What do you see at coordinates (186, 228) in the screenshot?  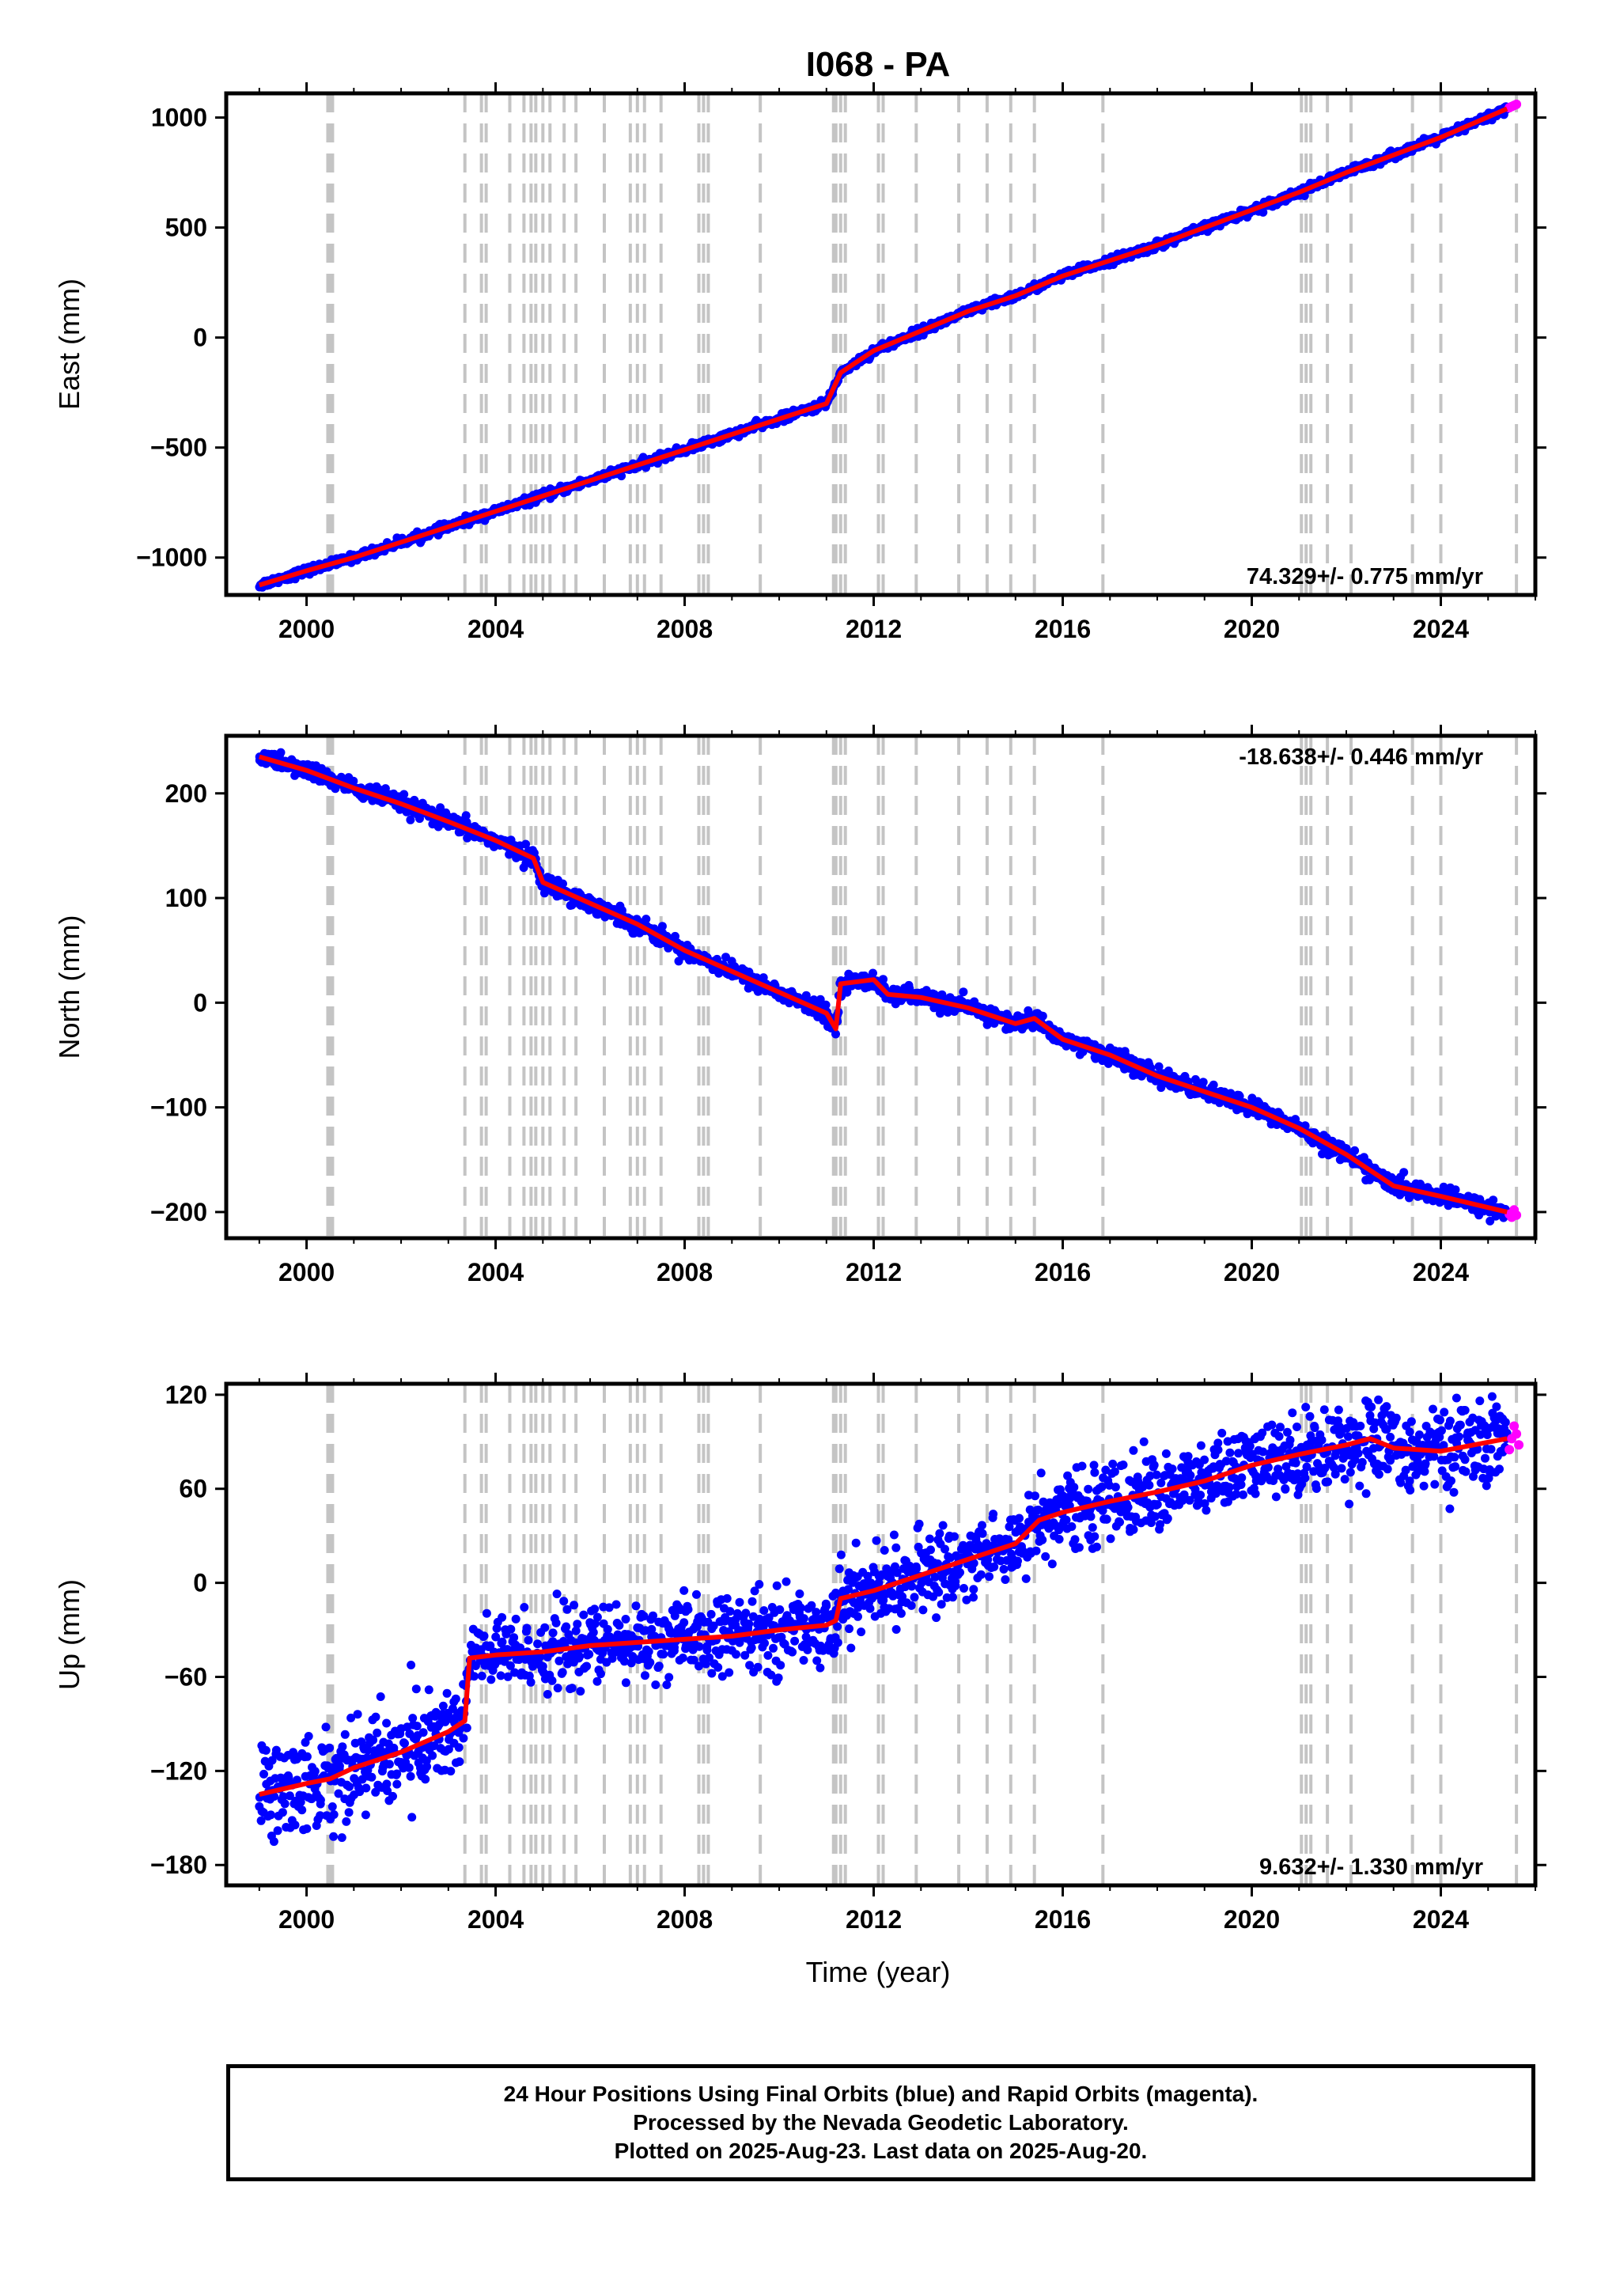 I see `y-tick-label: 500` at bounding box center [186, 228].